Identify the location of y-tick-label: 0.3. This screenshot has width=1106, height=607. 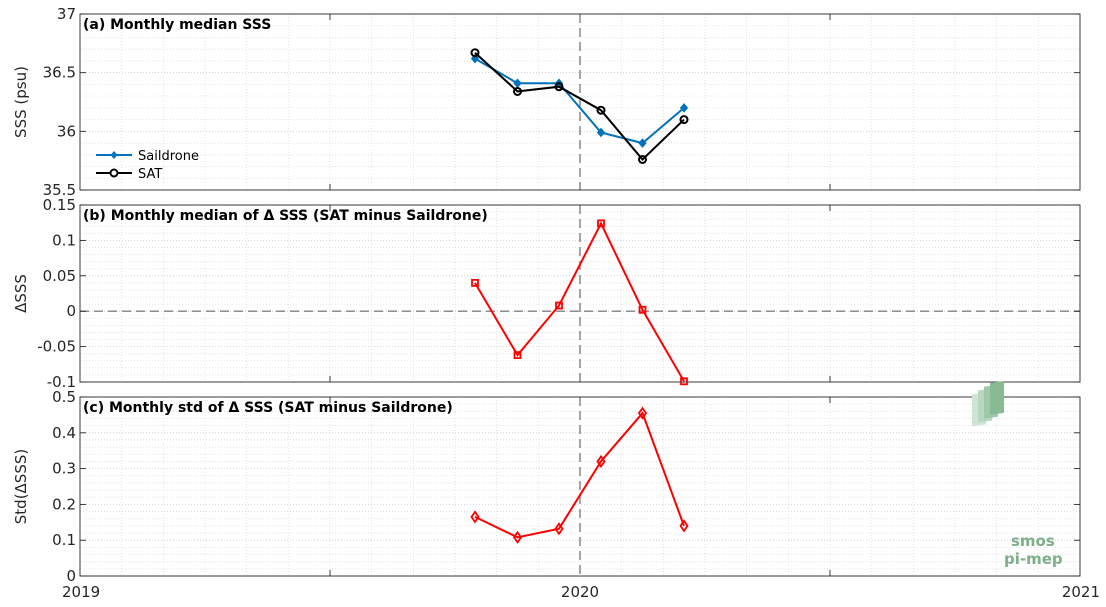
(64, 469).